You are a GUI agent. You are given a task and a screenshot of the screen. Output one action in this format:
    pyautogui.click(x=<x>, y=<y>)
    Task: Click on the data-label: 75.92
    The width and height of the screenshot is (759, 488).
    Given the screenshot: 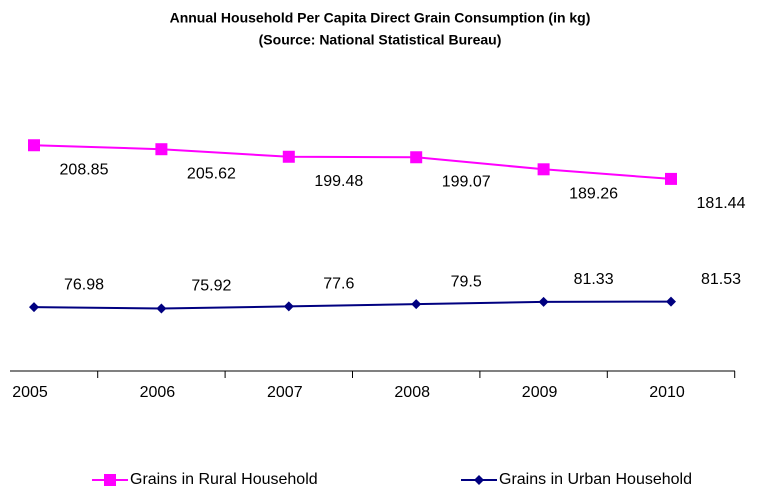 What is the action you would take?
    pyautogui.click(x=211, y=286)
    